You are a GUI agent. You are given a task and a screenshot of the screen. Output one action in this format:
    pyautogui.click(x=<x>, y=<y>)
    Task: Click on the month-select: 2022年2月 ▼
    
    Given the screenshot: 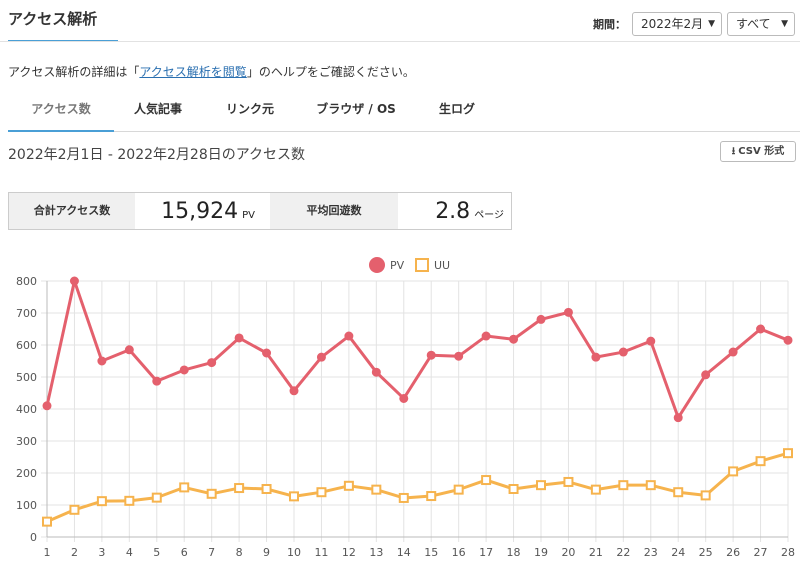 What is the action you would take?
    pyautogui.click(x=677, y=24)
    